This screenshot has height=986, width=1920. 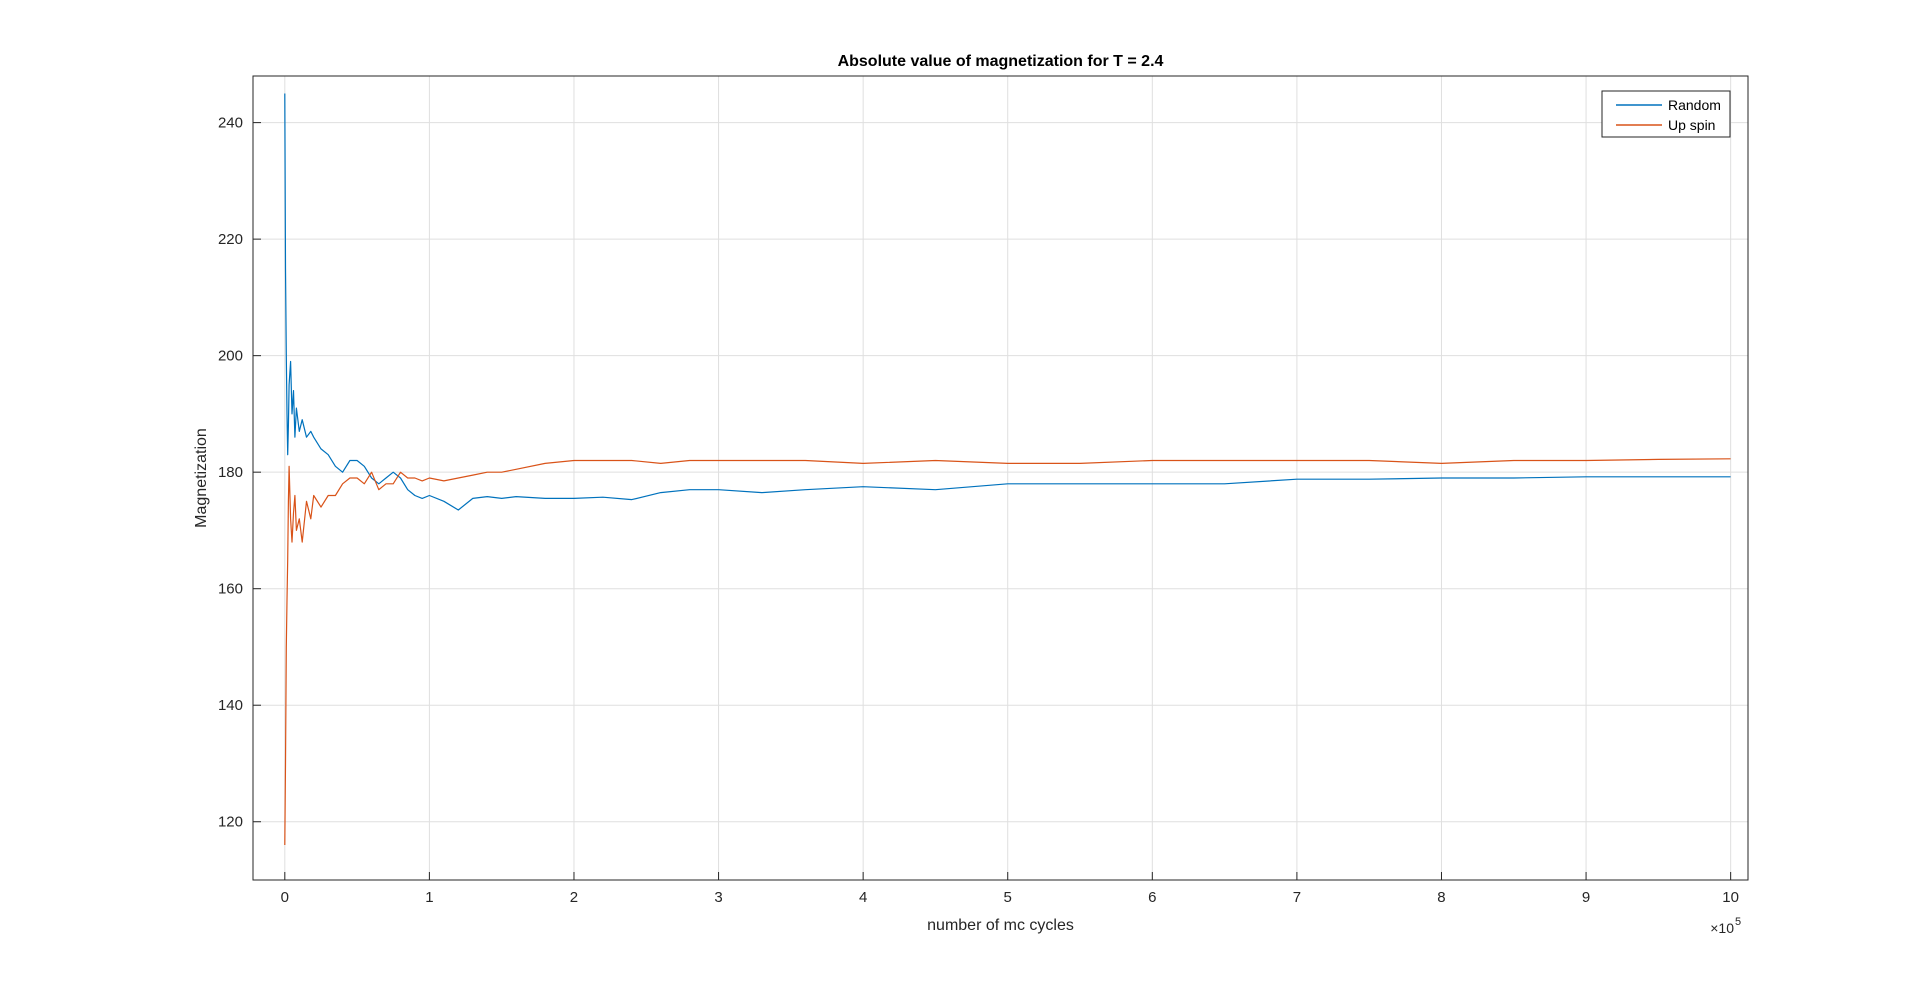 What do you see at coordinates (718, 897) in the screenshot?
I see `x-tick-label: 3` at bounding box center [718, 897].